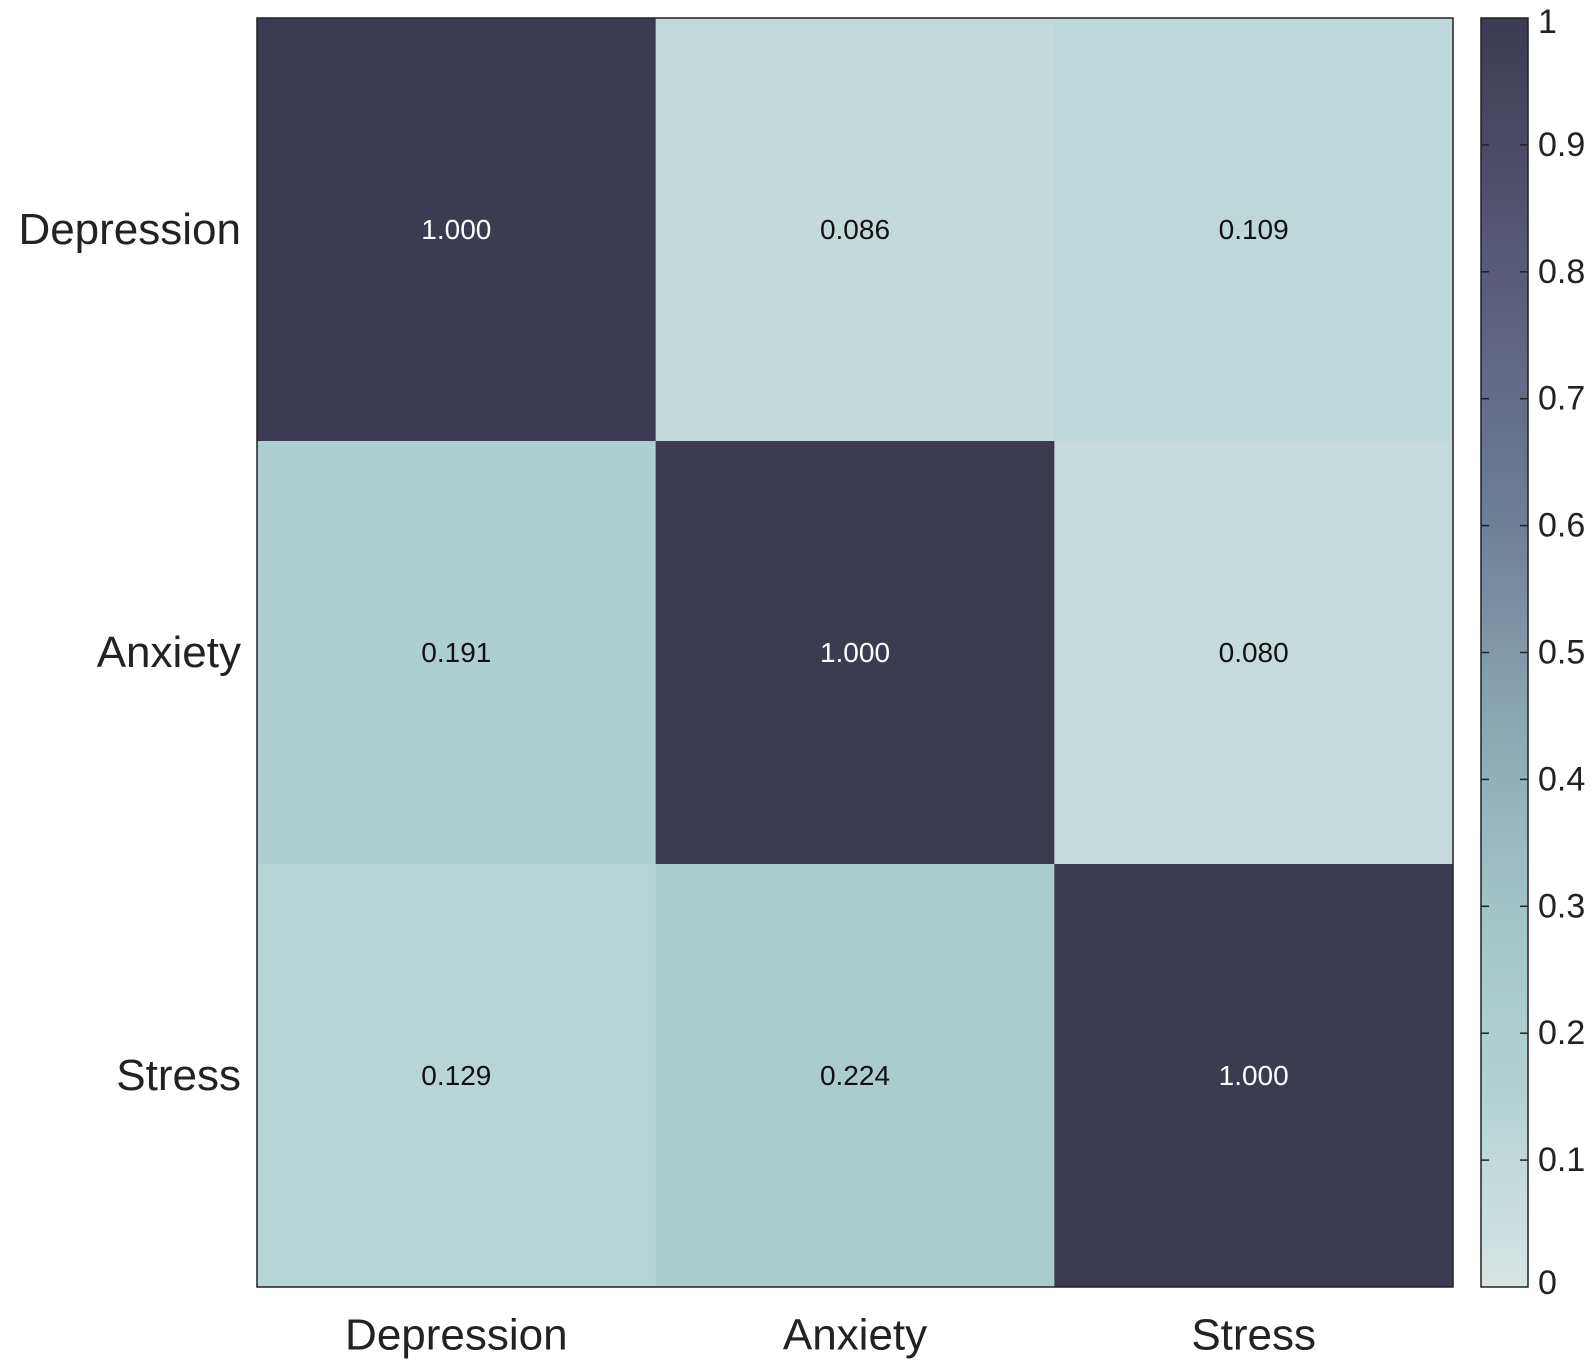 This screenshot has height=1368, width=1595. I want to click on y-axis-labels: Depression Anxiety Stress, so click(129, 652).